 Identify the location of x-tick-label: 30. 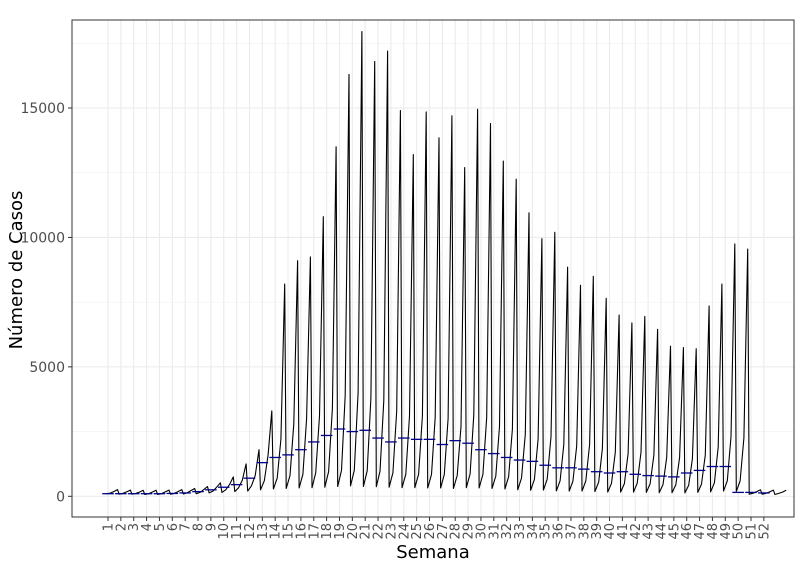
(481, 531).